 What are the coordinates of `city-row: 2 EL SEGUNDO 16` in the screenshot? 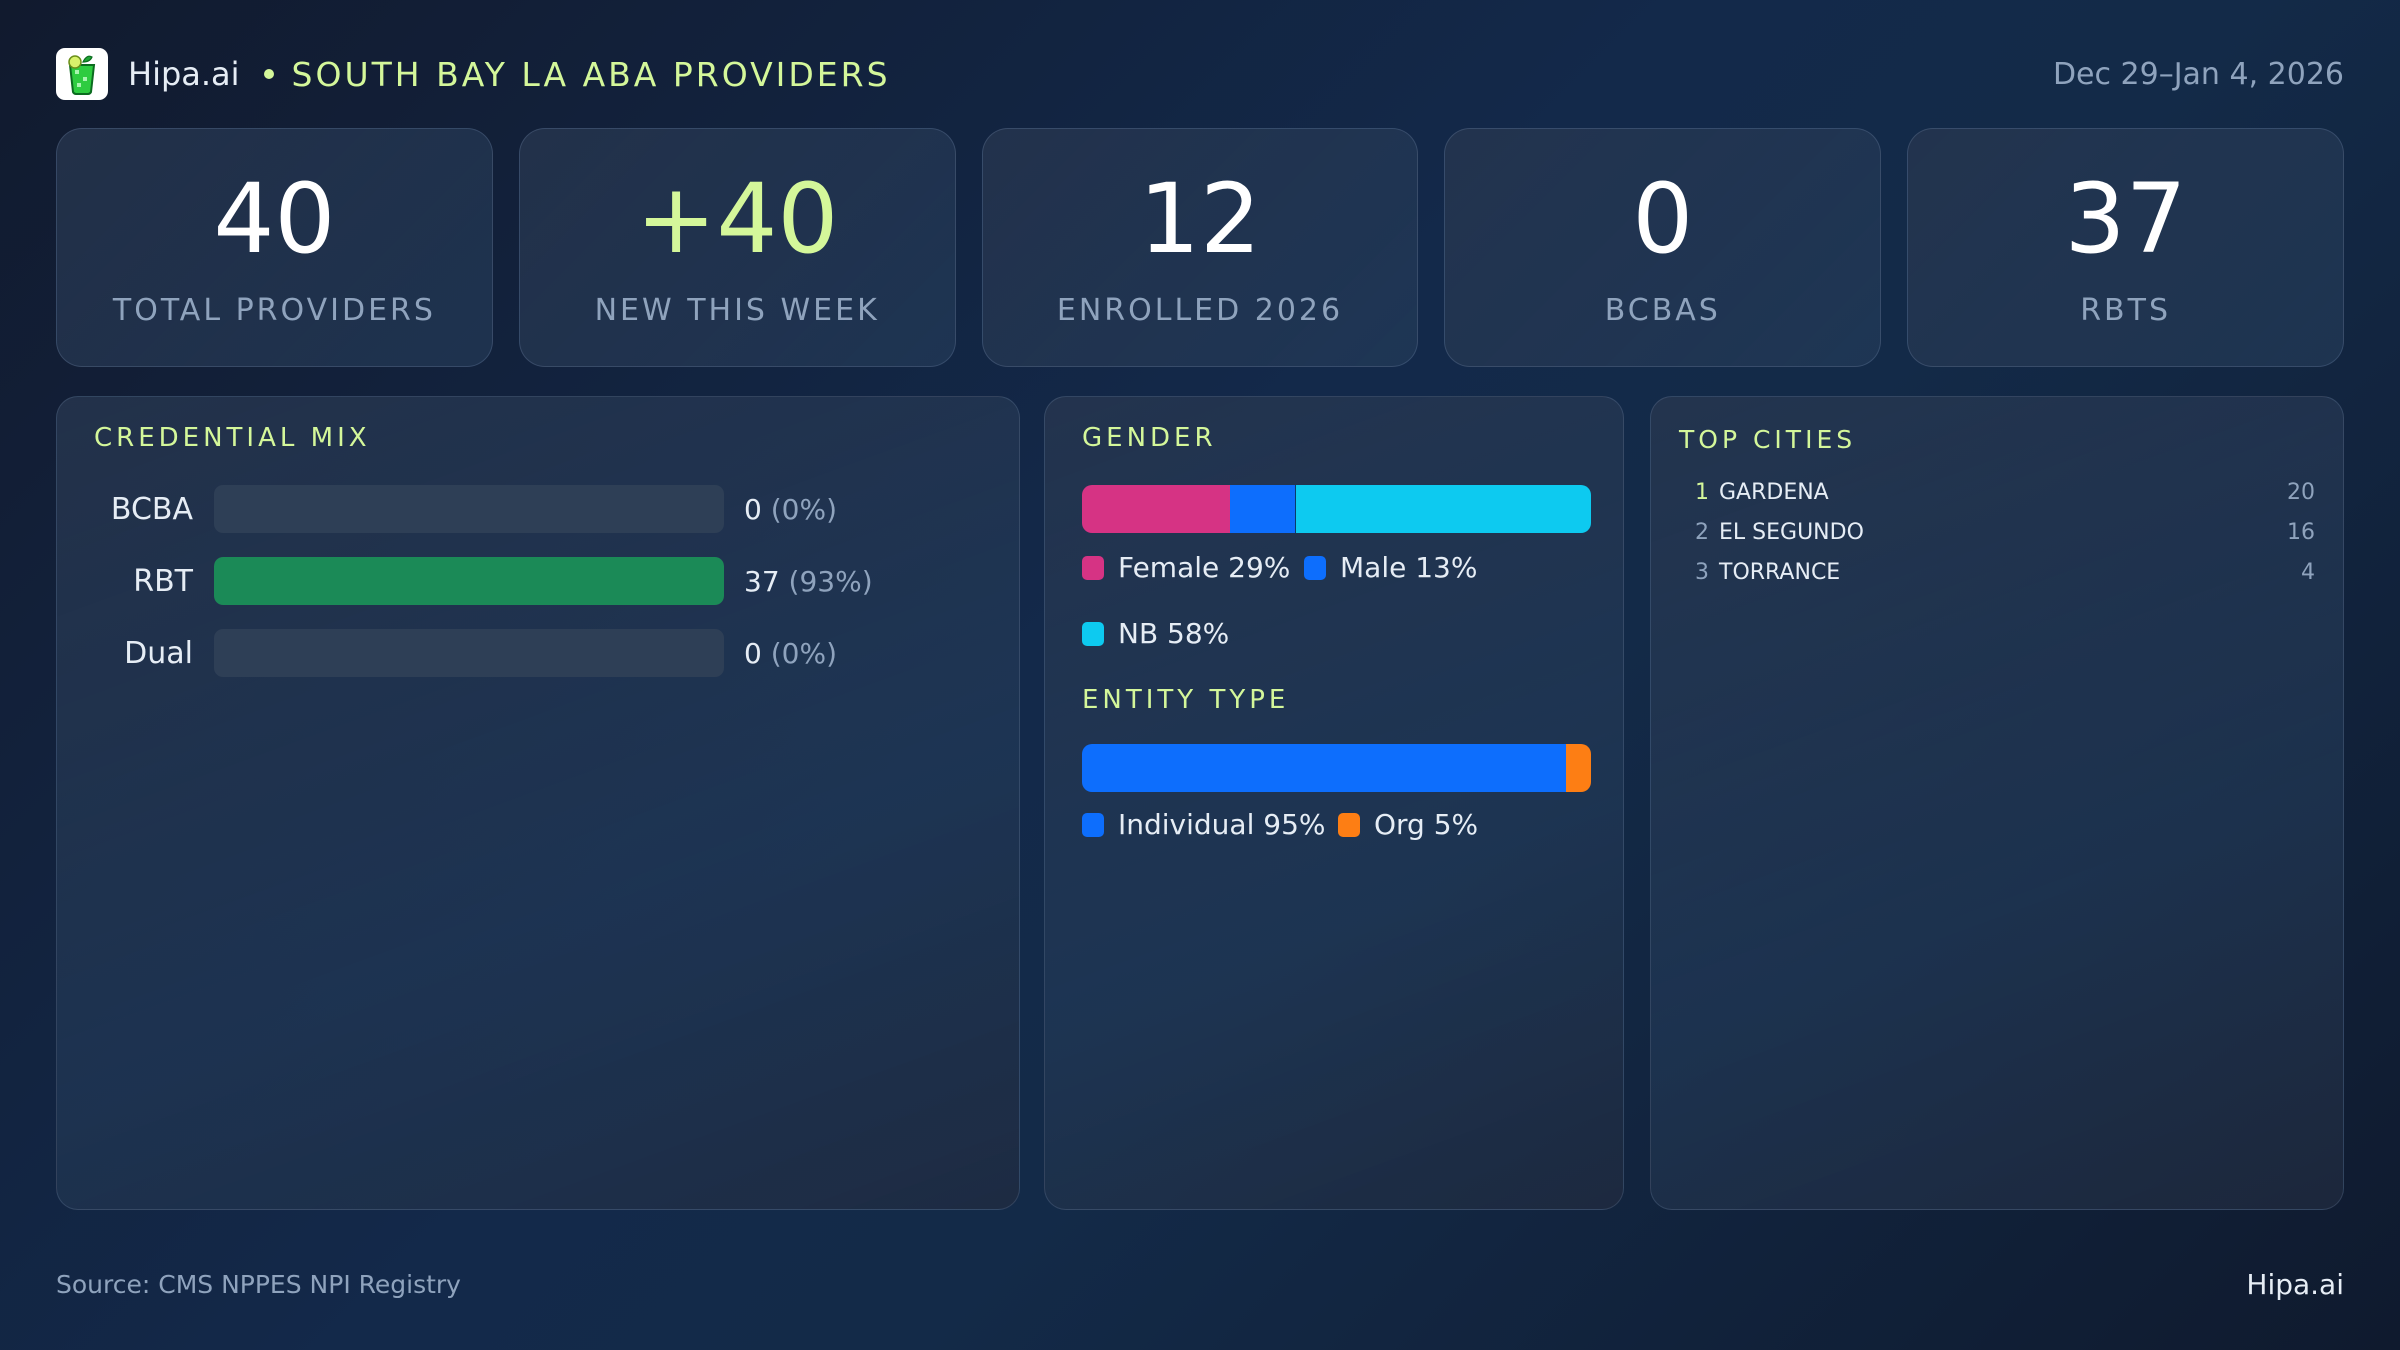 It's located at (2005, 532).